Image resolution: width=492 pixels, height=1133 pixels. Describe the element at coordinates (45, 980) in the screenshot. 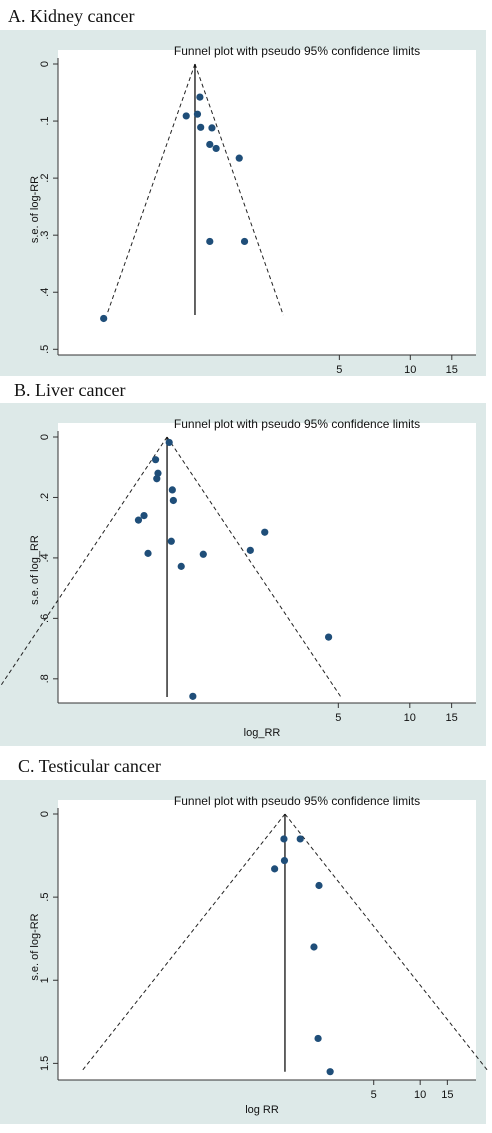

I see `y-tick-label: 1` at that location.